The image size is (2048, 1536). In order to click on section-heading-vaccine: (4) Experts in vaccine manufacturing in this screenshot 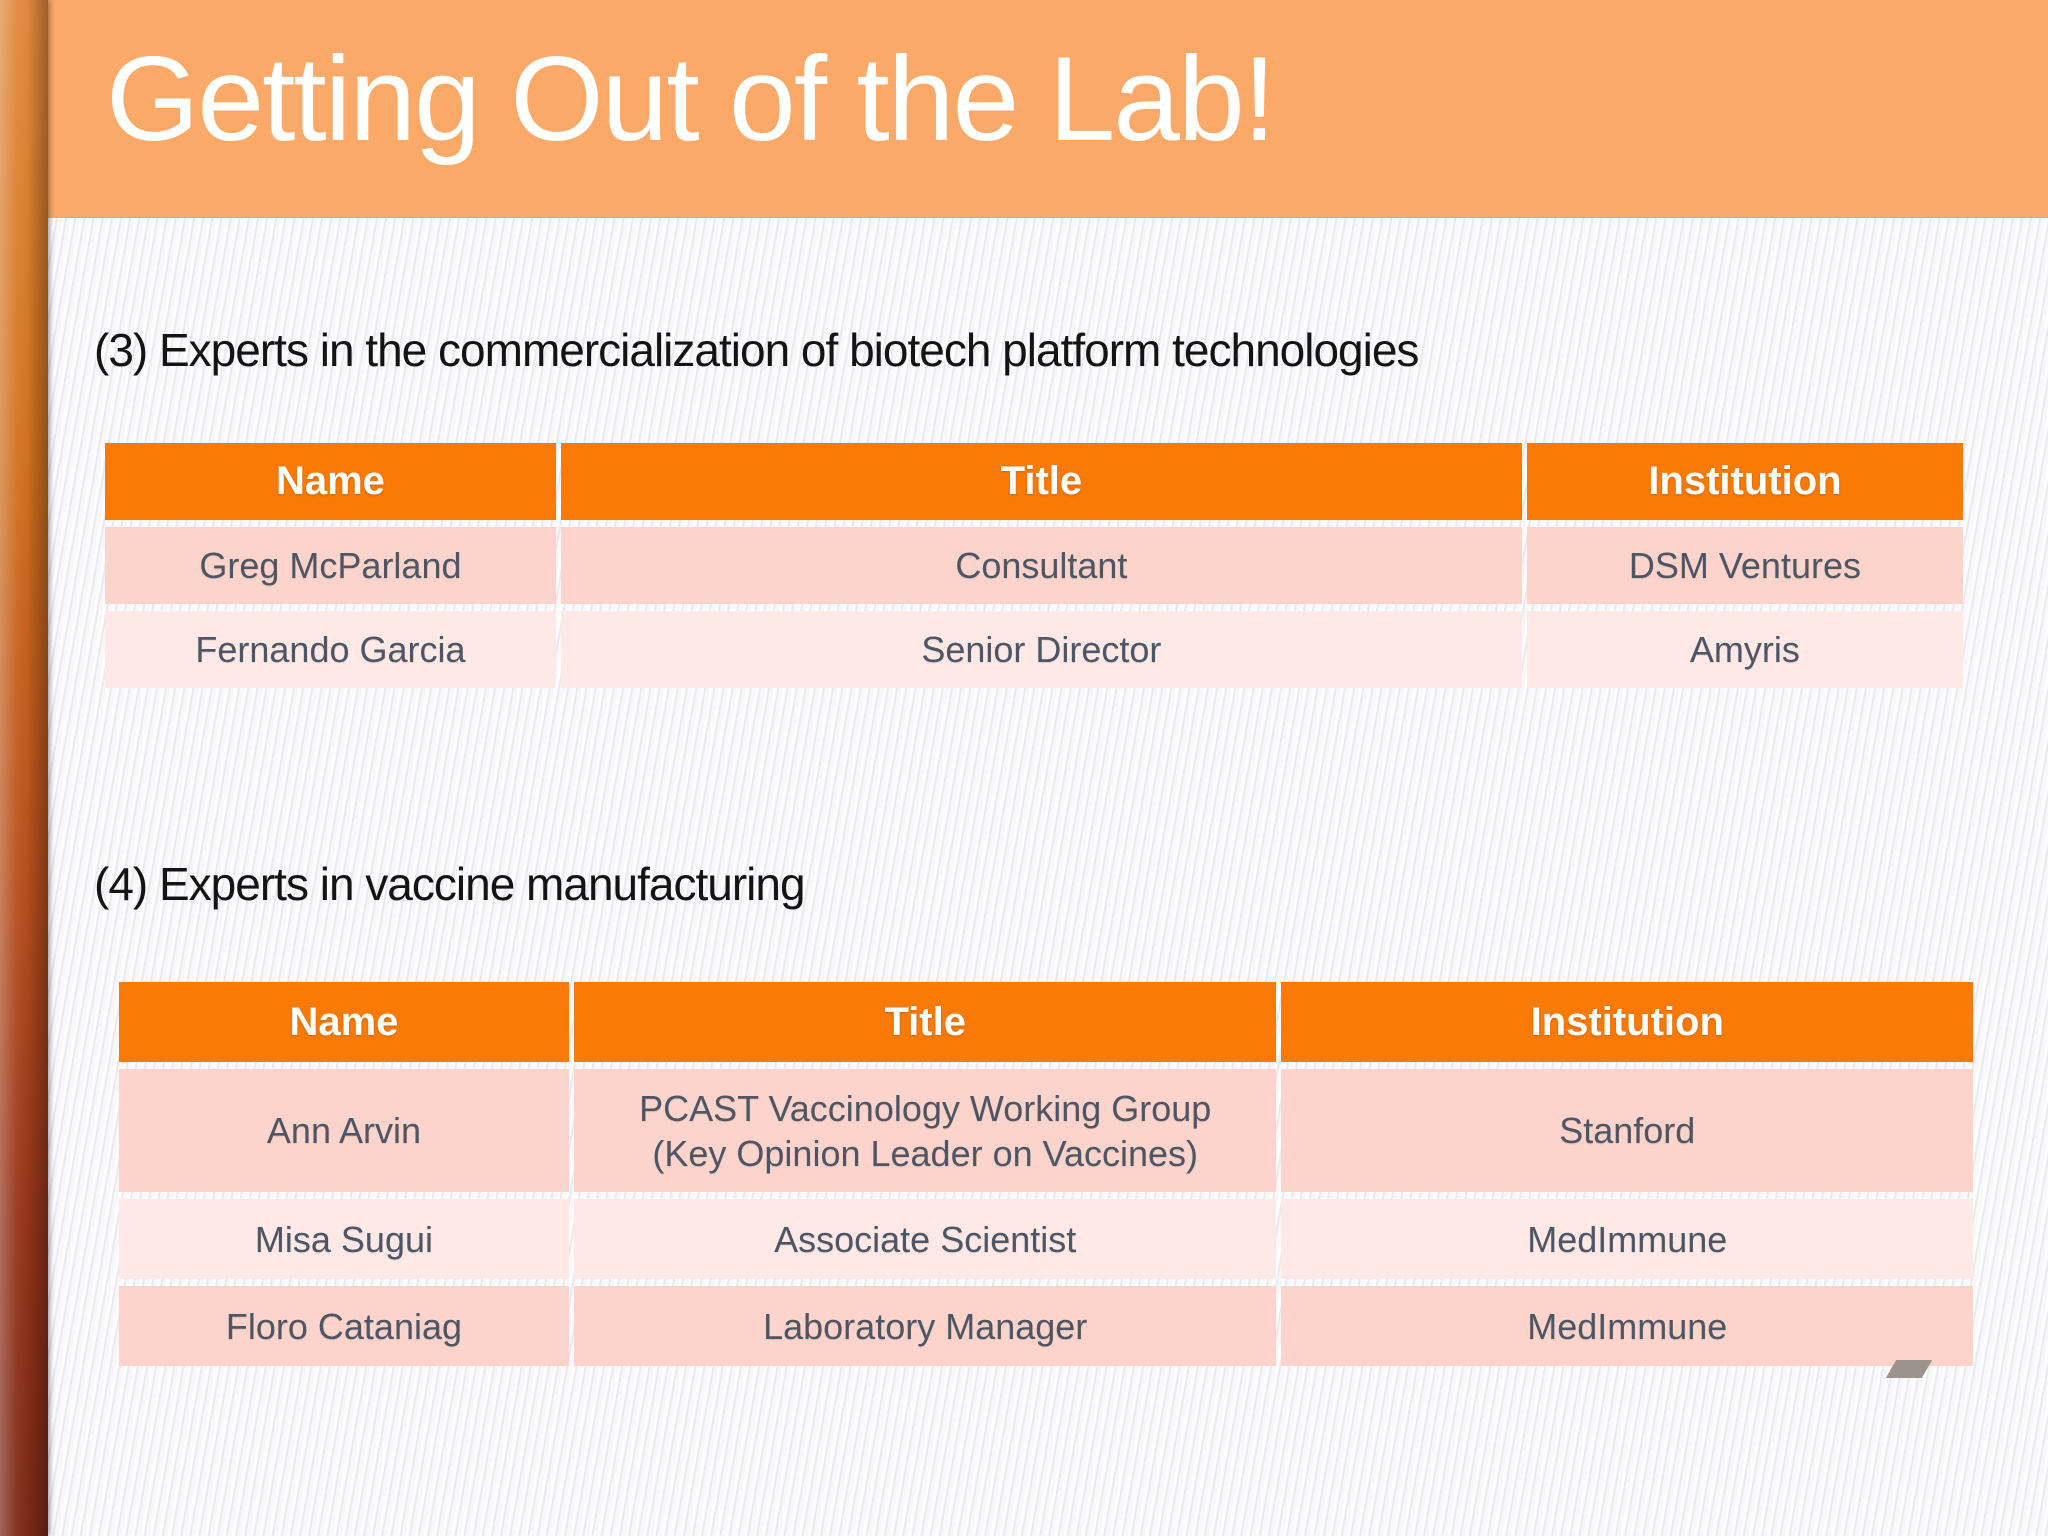, I will do `click(450, 884)`.